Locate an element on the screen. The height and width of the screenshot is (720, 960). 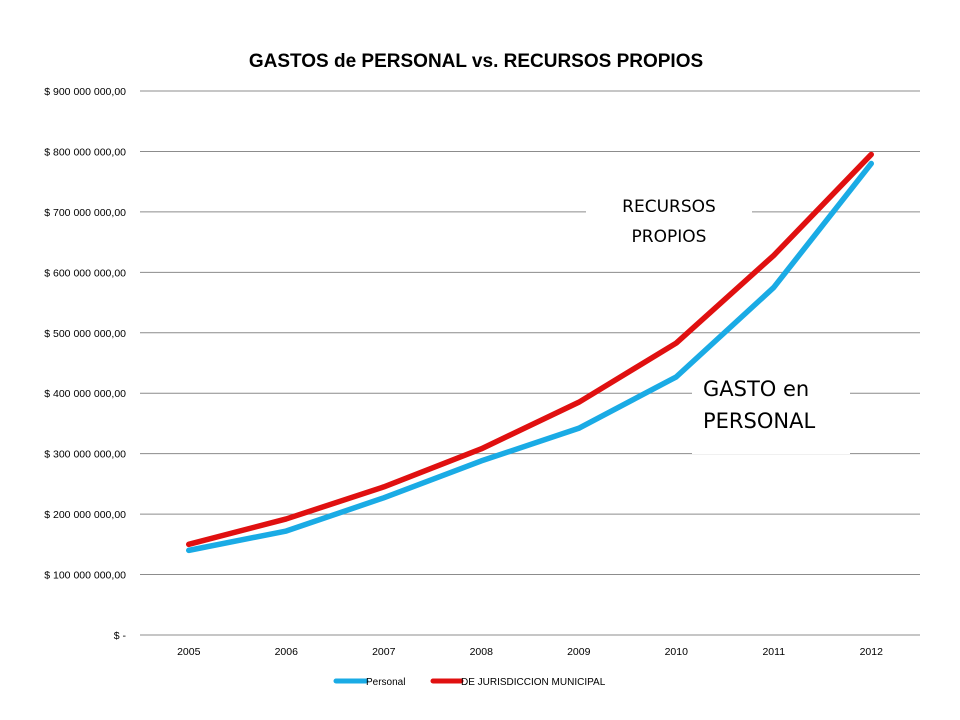
y-tick-label: $ 900 000 000,00 is located at coordinates (85, 92).